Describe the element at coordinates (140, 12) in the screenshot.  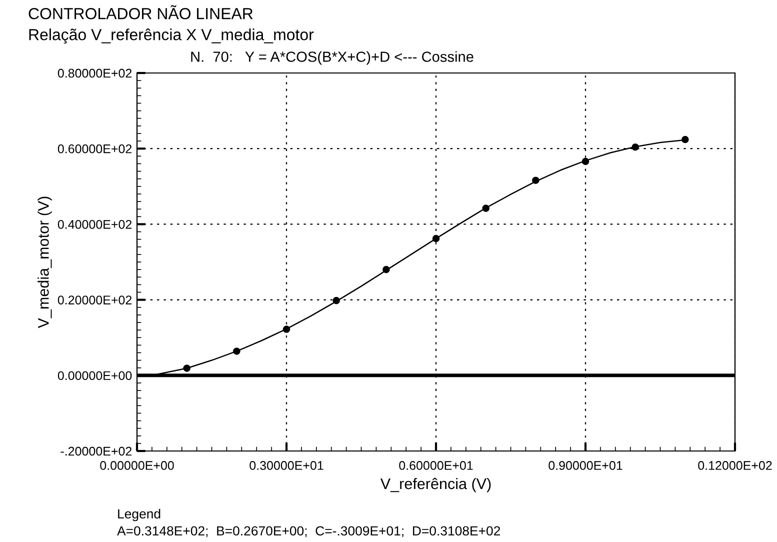
I see `chart-title: CONTROLADOR NÃO LINEAR` at that location.